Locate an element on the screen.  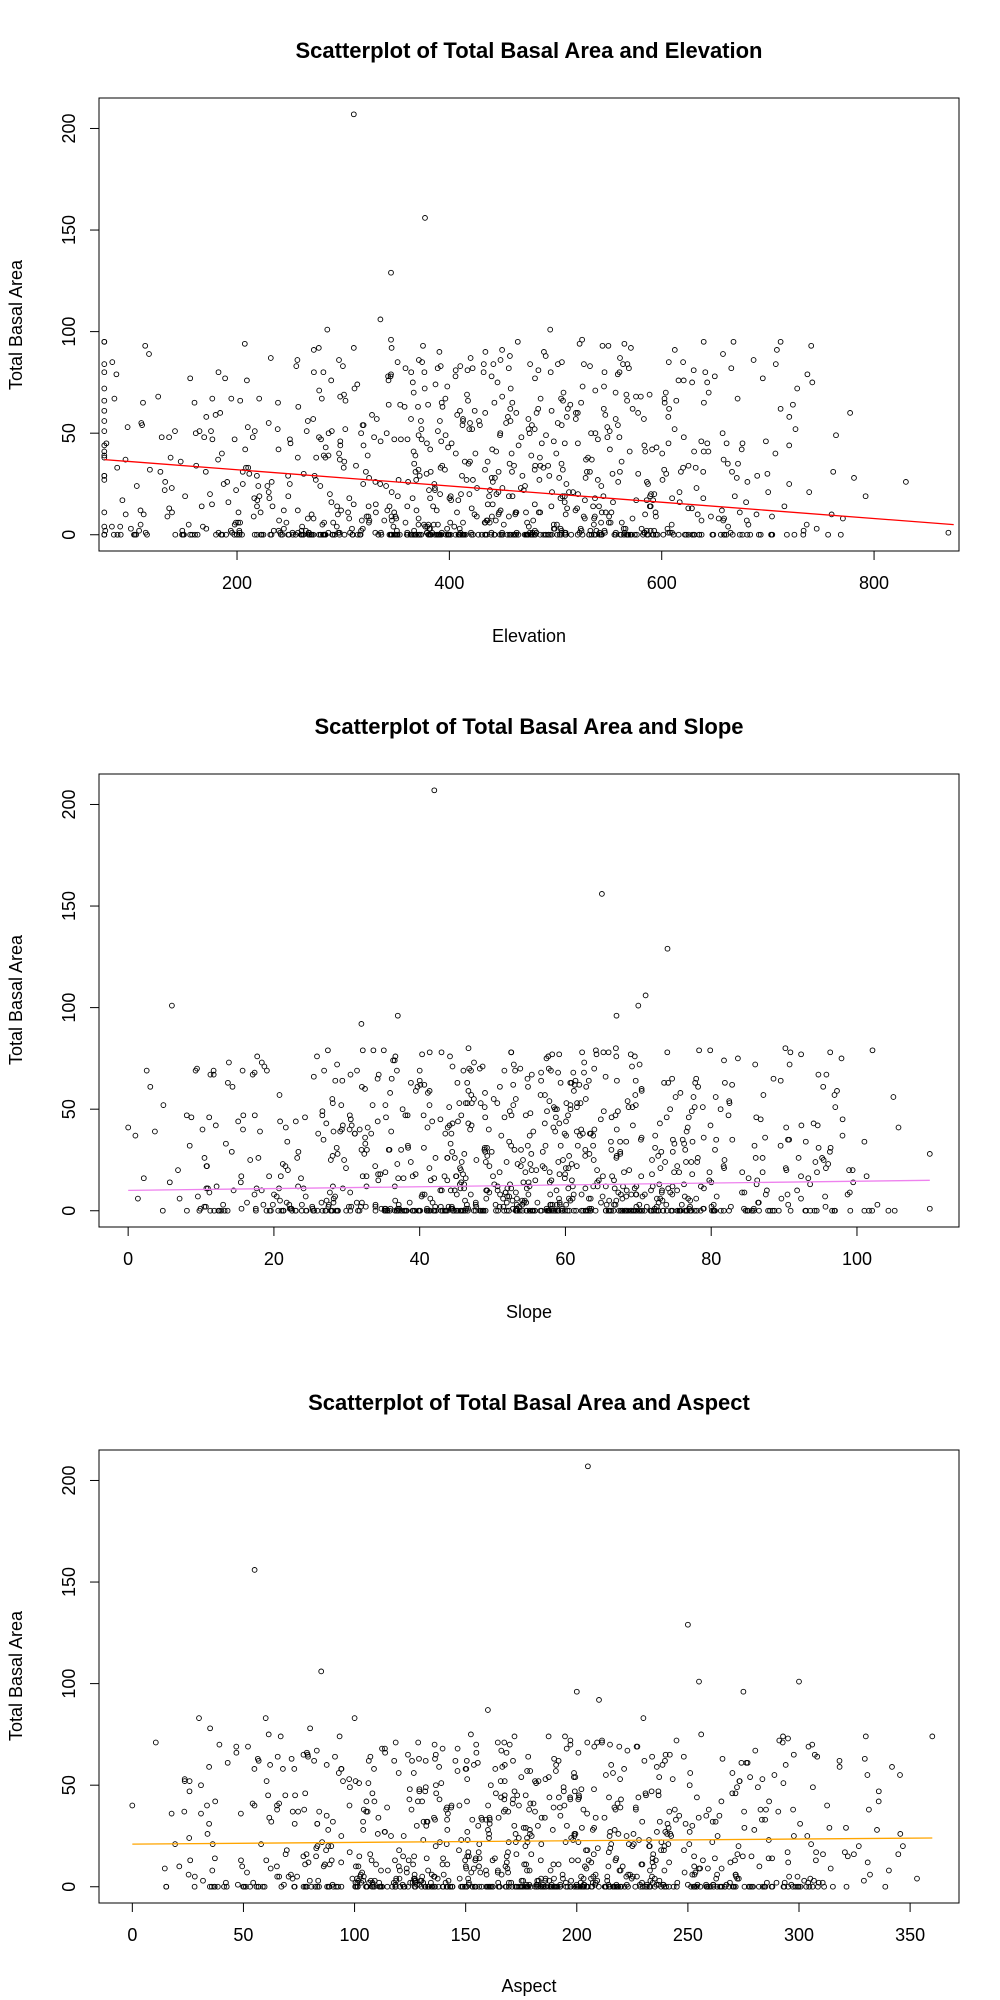
x-tick-label: 350 is located at coordinates (910, 1935).